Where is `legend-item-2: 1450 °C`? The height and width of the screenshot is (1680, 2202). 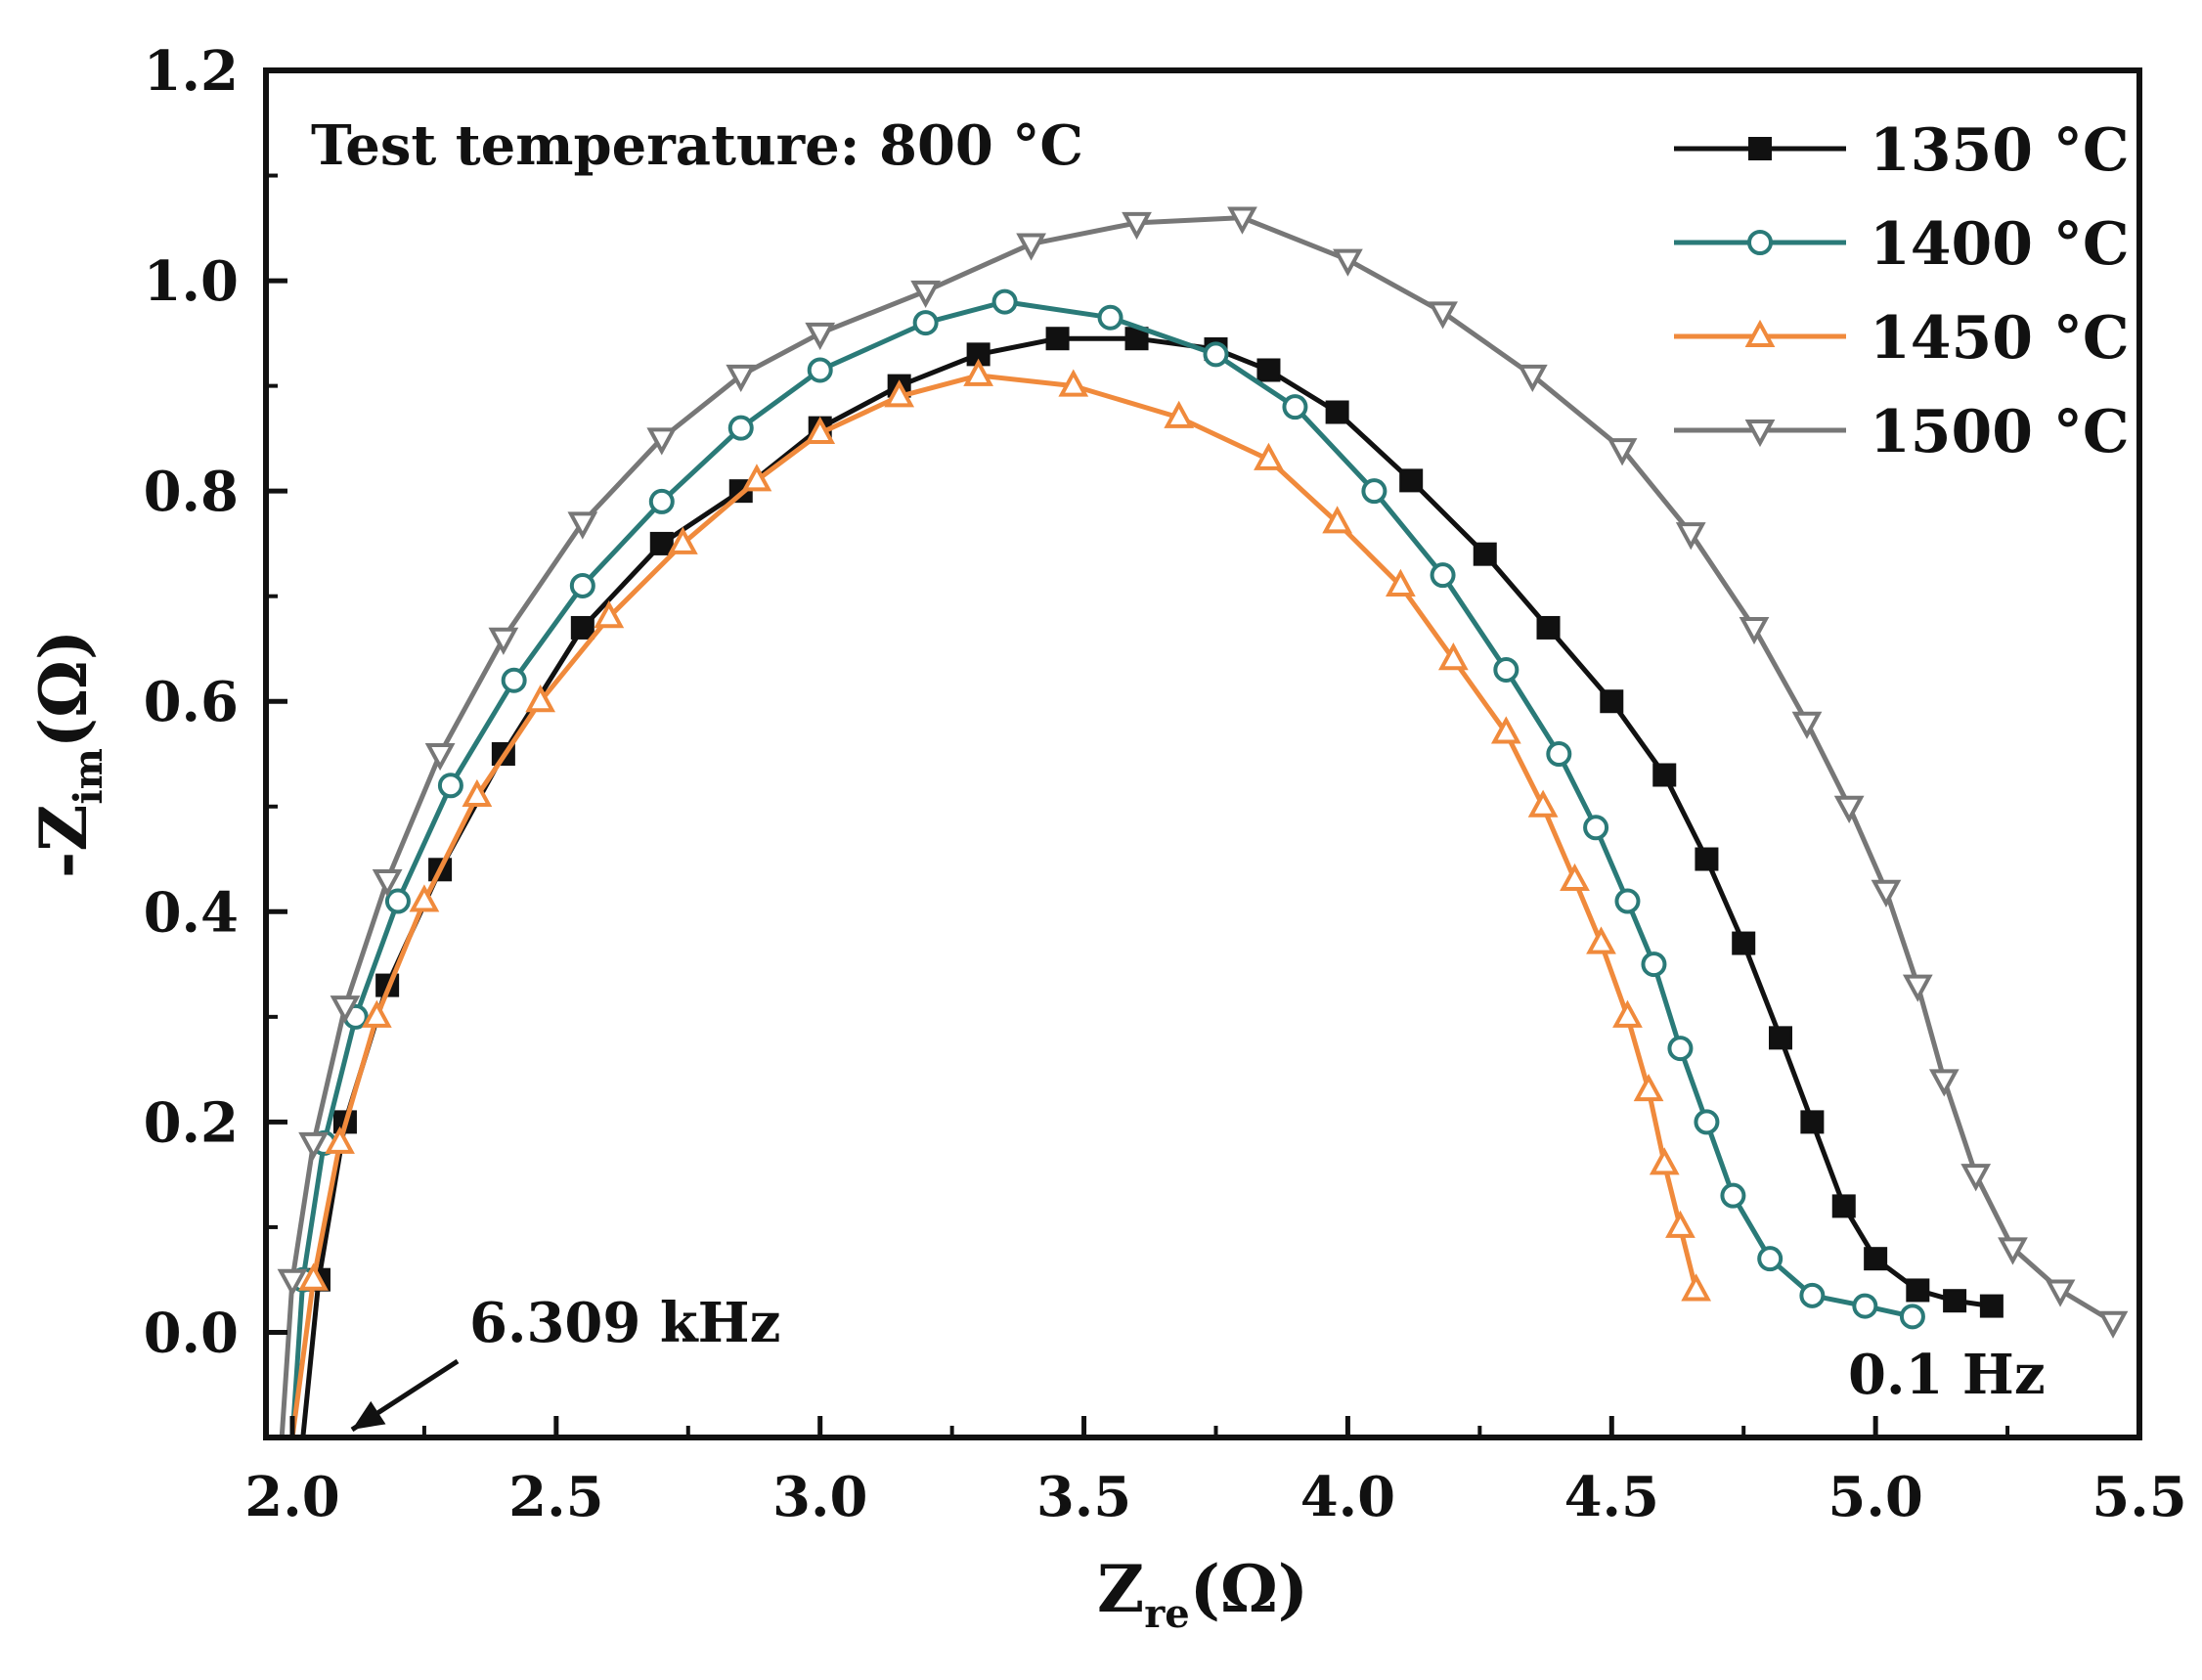 legend-item-2: 1450 °C is located at coordinates (1902, 338).